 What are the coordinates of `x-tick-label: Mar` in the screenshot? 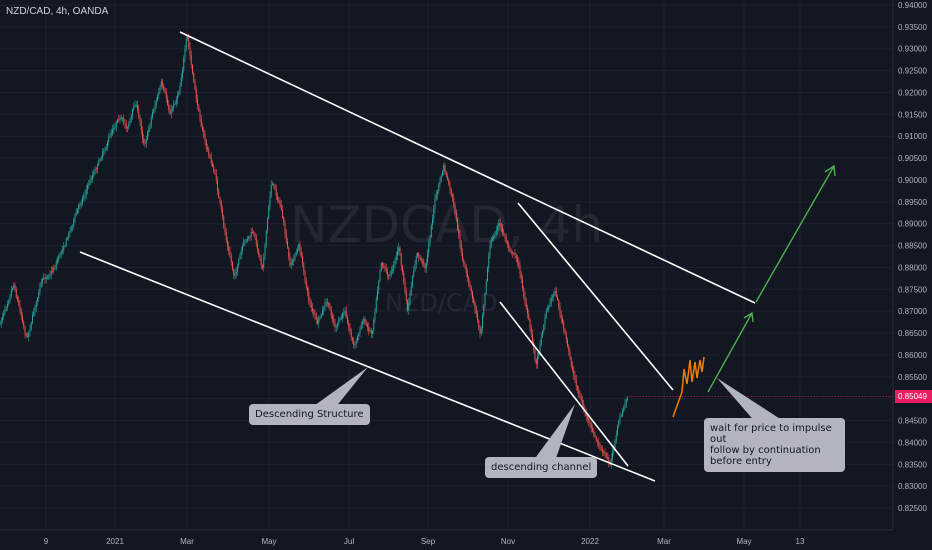 It's located at (664, 541).